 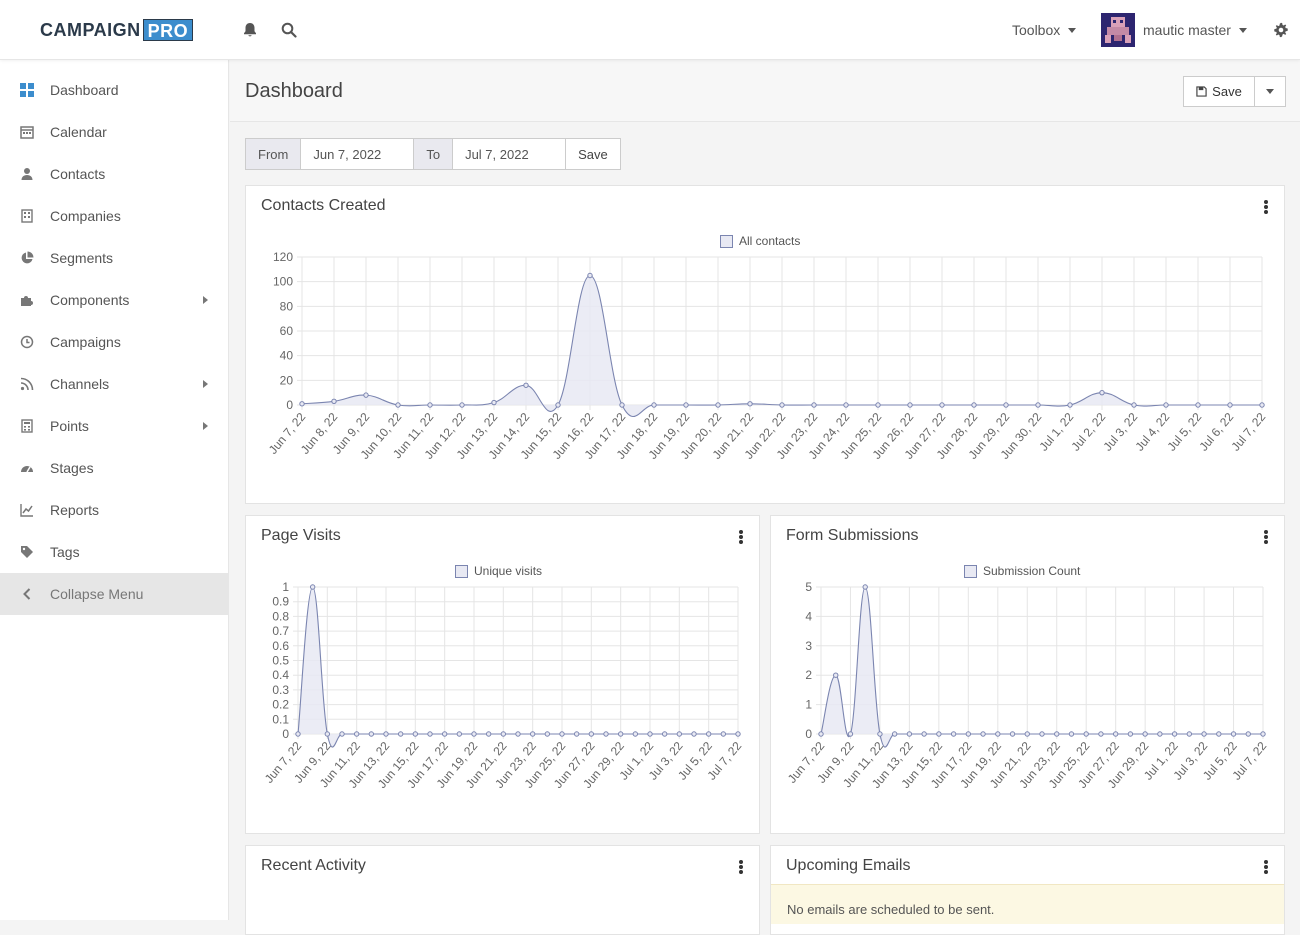 What do you see at coordinates (114, 426) in the screenshot?
I see `sidebar-item-points: Points` at bounding box center [114, 426].